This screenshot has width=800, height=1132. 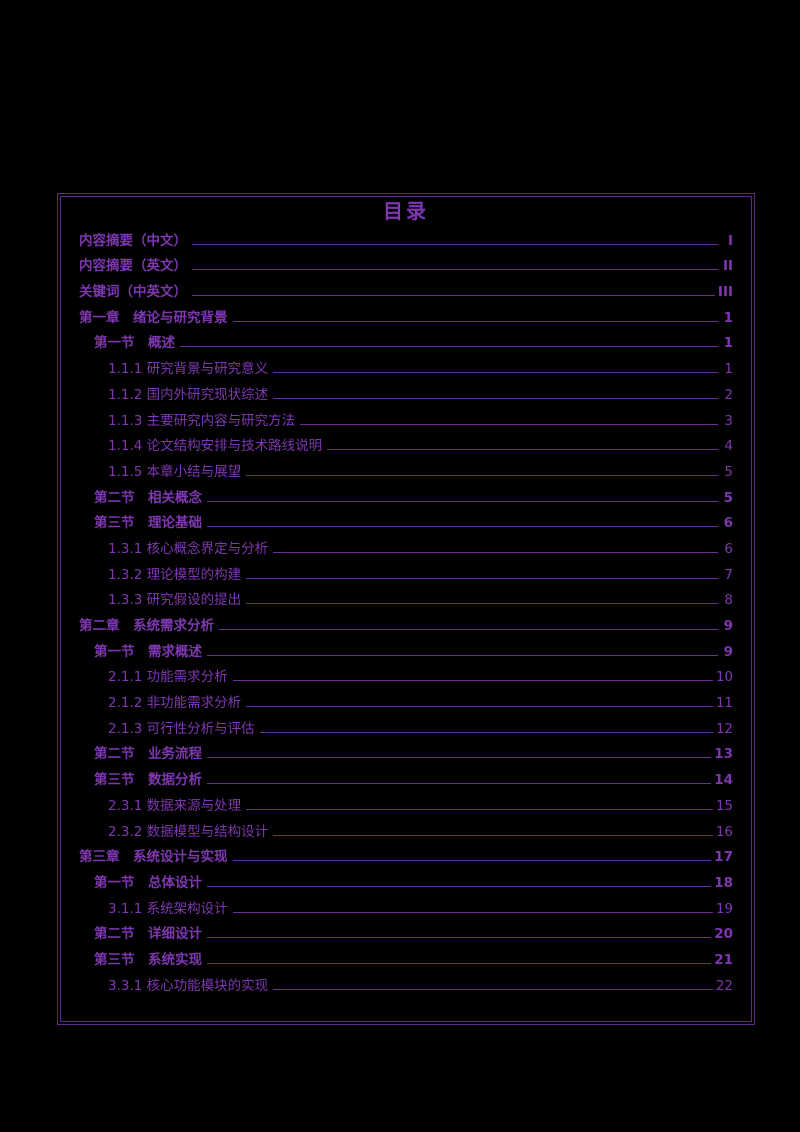 I want to click on toc-row: 1.3.3 研究假设的提出 8, so click(x=406, y=598).